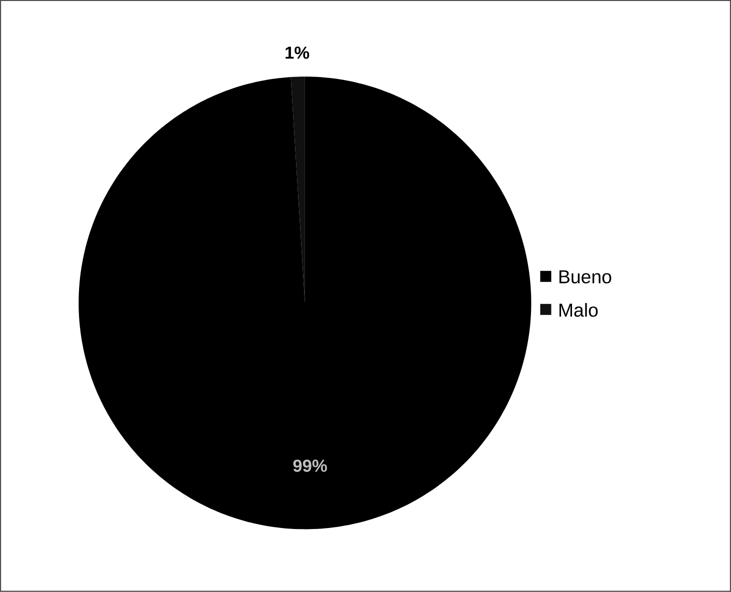  I want to click on legend-label: Bueno, so click(585, 277).